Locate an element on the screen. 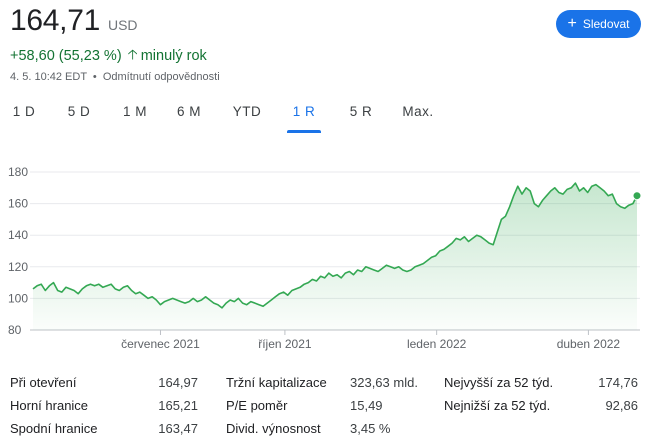  follow-button: + Sledovat is located at coordinates (598, 24).